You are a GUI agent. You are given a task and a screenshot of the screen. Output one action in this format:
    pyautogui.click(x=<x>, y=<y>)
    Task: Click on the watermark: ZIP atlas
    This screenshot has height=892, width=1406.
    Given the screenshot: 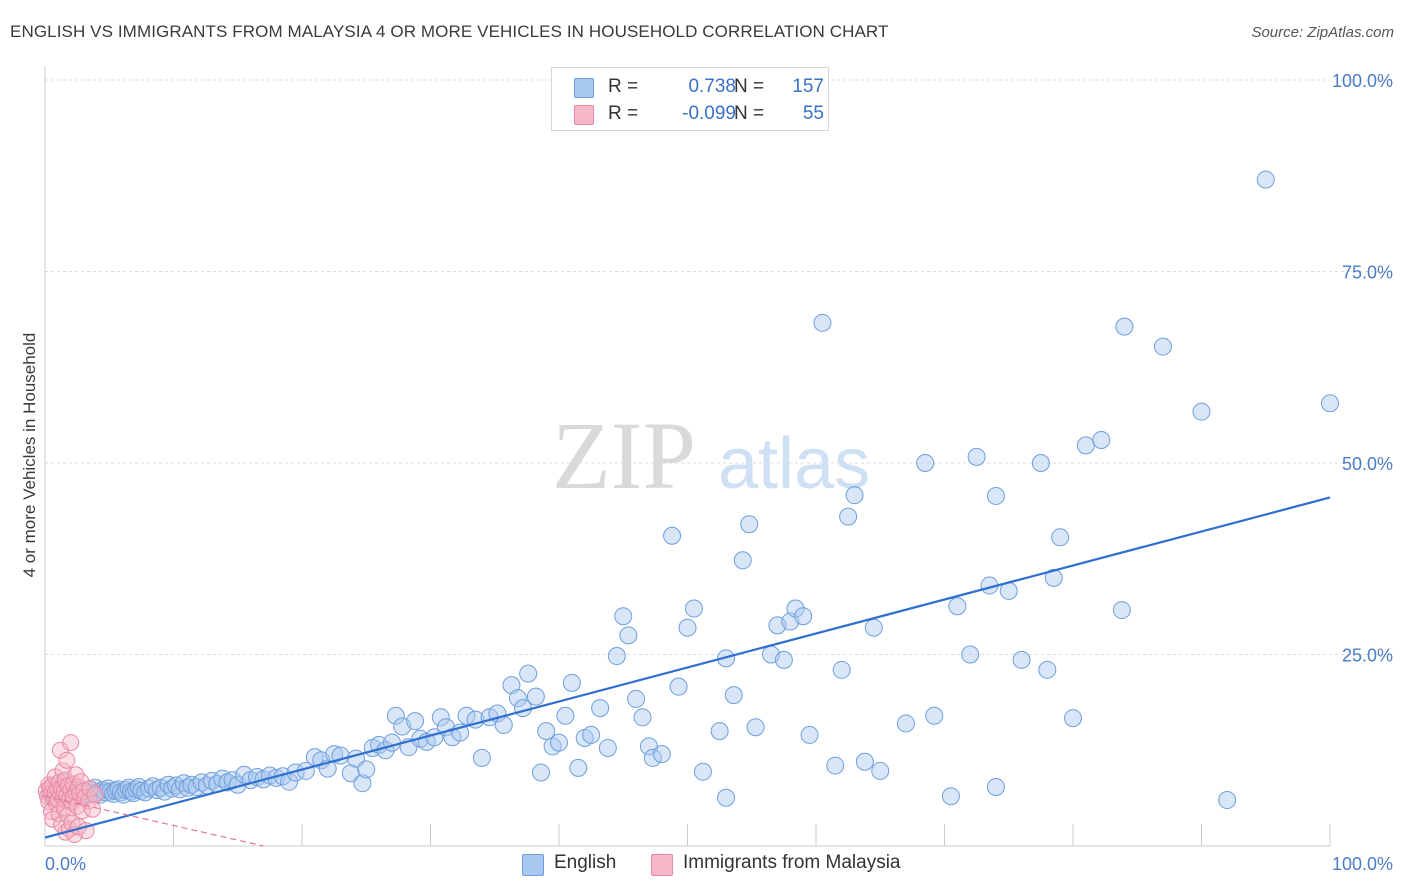 What is the action you would take?
    pyautogui.click(x=711, y=455)
    